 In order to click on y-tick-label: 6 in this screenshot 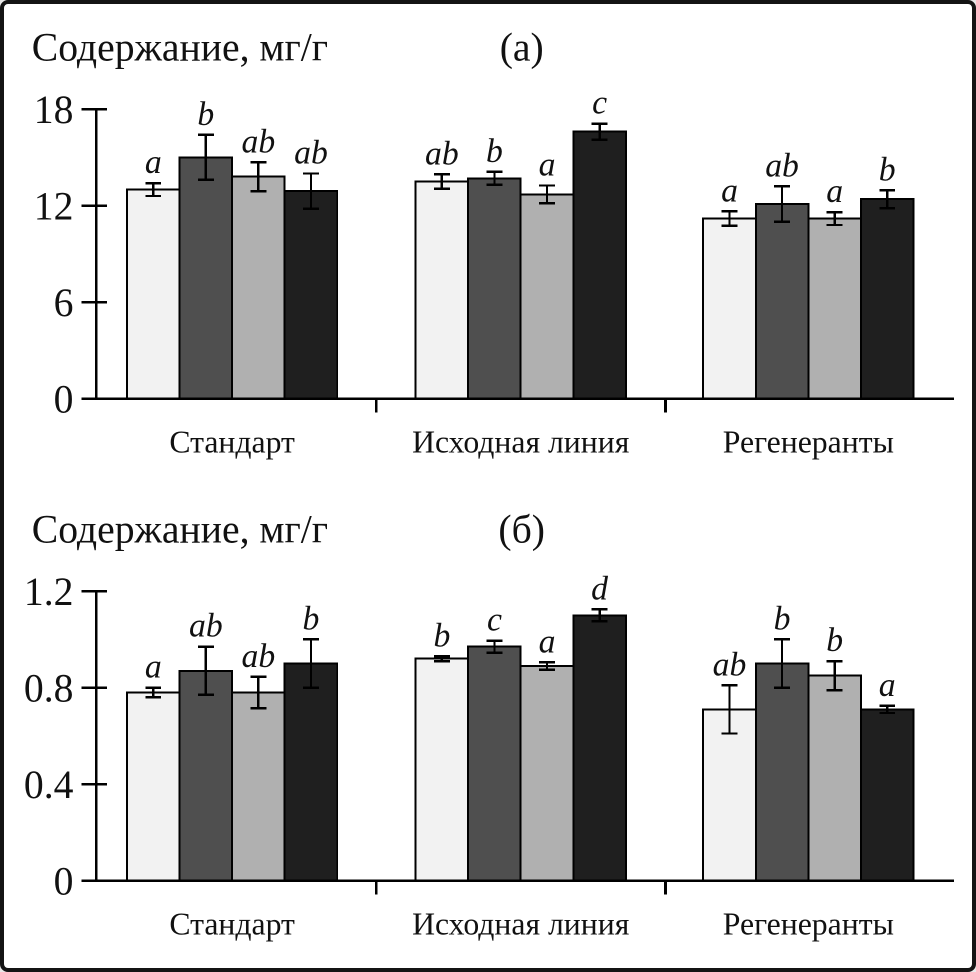, I will do `click(64, 303)`.